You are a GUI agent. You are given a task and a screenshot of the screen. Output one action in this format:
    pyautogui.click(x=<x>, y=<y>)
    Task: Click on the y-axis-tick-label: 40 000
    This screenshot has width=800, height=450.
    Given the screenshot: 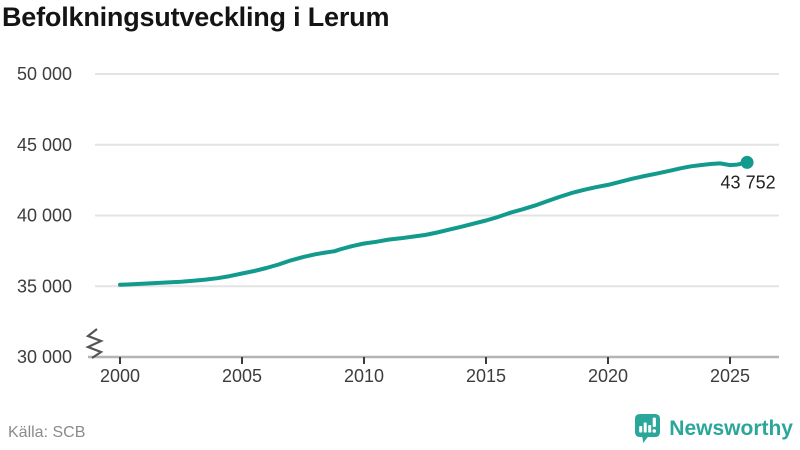 What is the action you would take?
    pyautogui.click(x=44, y=216)
    